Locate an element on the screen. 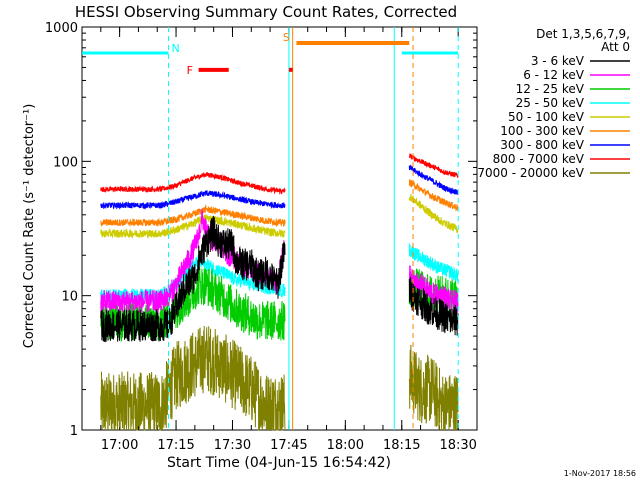 Image resolution: width=640 pixels, height=484 pixels. y-axis-label: Corrected Count Rate (s⁻¹ detector⁻¹) is located at coordinates (29, 226).